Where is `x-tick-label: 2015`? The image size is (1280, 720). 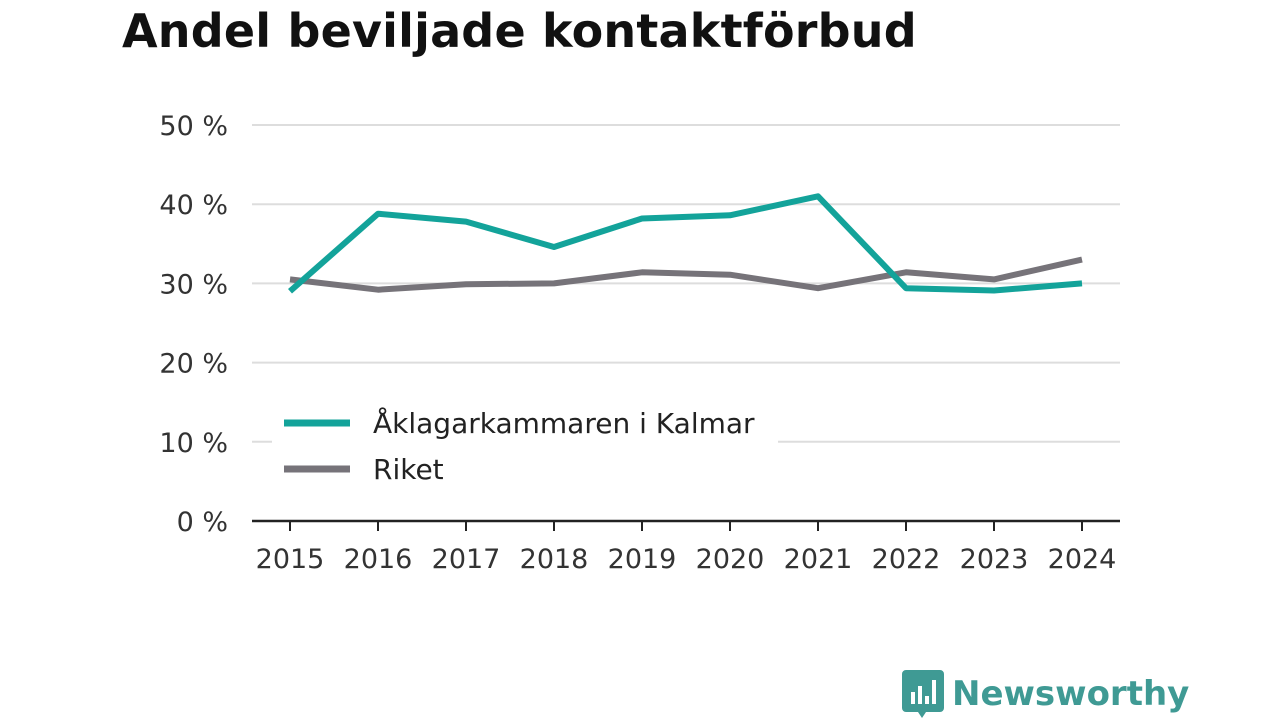
x-tick-label: 2015 is located at coordinates (290, 559).